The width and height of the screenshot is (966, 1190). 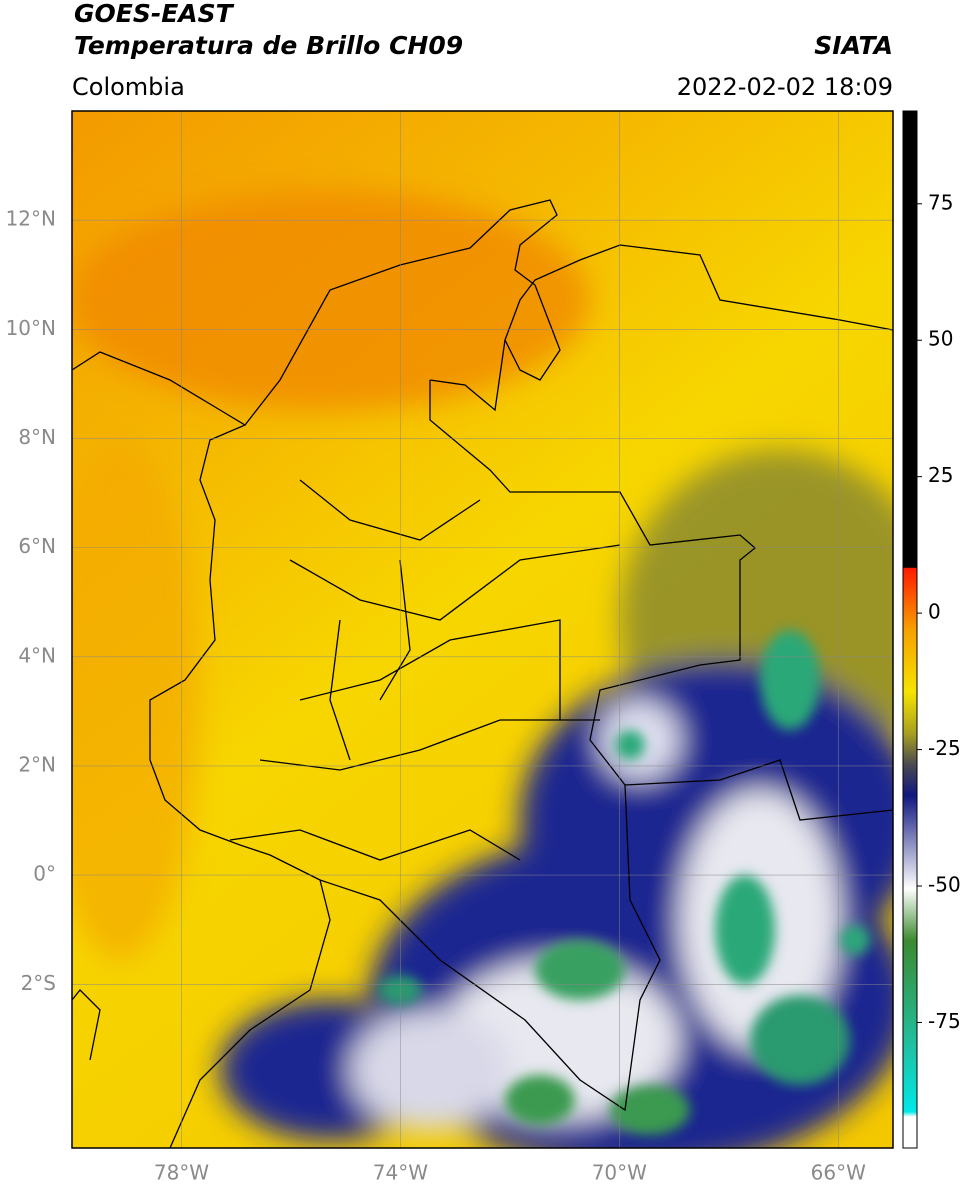 What do you see at coordinates (944, 1021) in the screenshot?
I see `colorbar-tick-label: -75` at bounding box center [944, 1021].